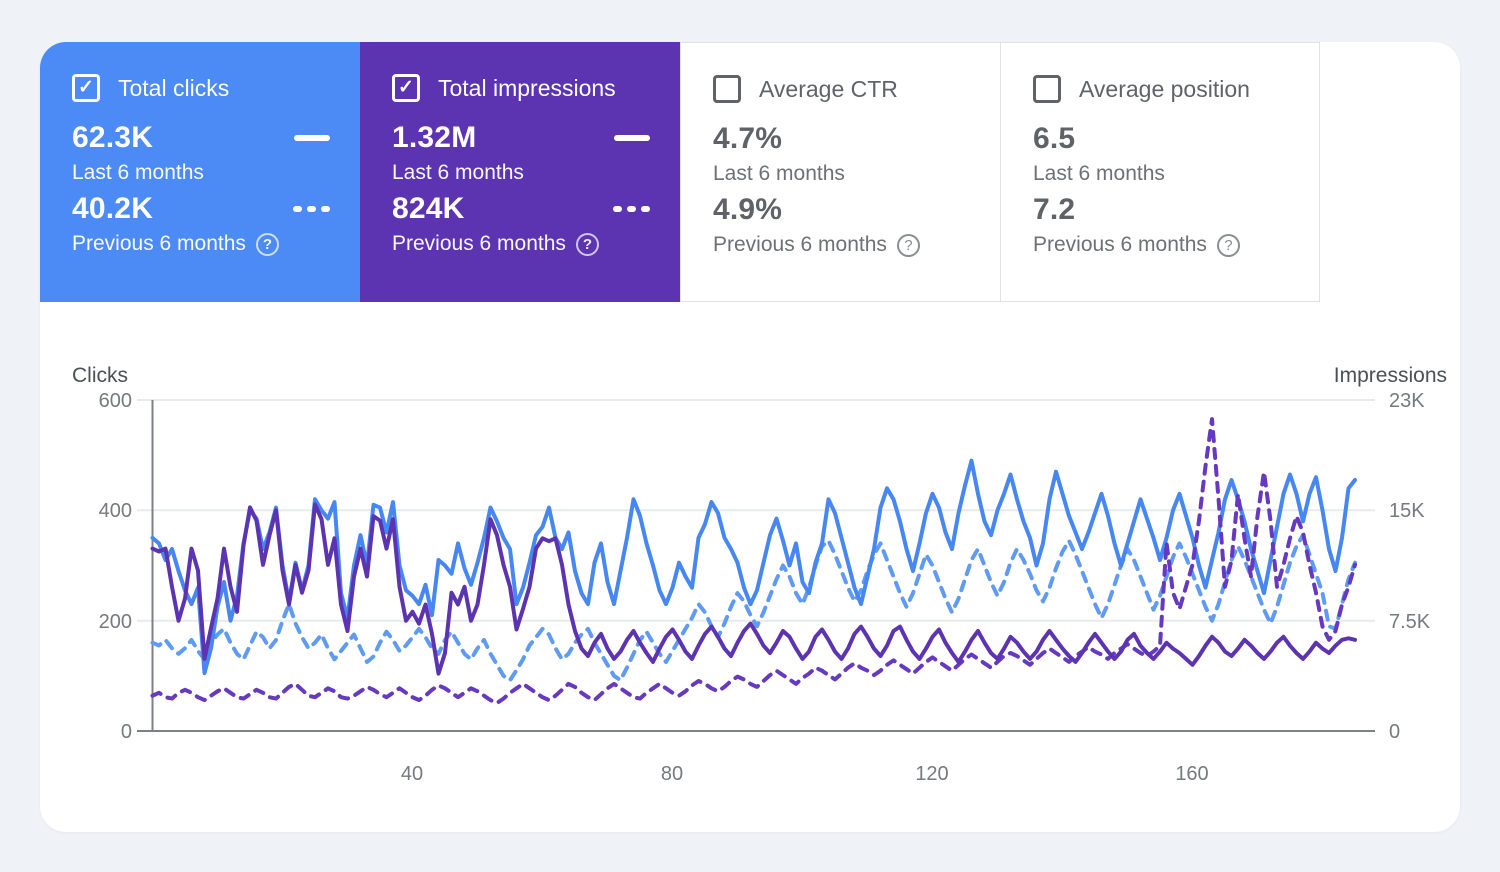  Describe the element at coordinates (727, 89) in the screenshot. I see `checkbox-average-ctr` at that location.